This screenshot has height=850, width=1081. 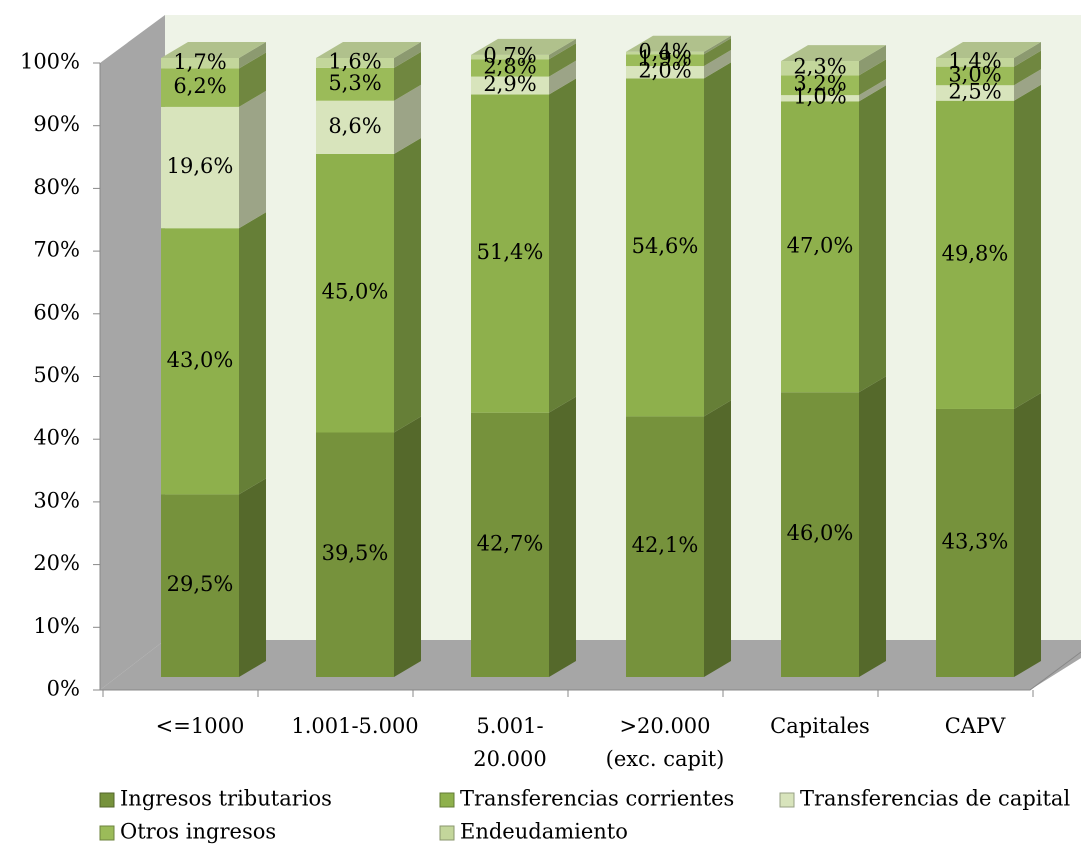 I want to click on data-label: 29,5%, so click(x=200, y=584).